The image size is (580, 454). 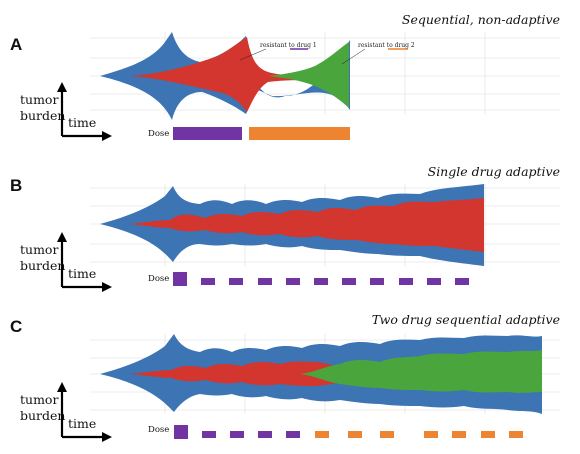 I want to click on panel-a-y-label-2: burden, so click(x=42, y=115).